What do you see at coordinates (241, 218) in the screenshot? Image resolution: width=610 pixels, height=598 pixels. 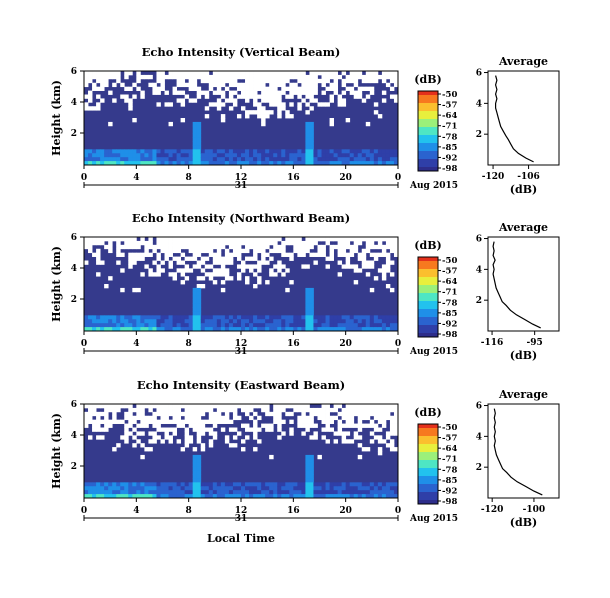 I see `panel-title: Echo Intensity (Northward Beam)` at bounding box center [241, 218].